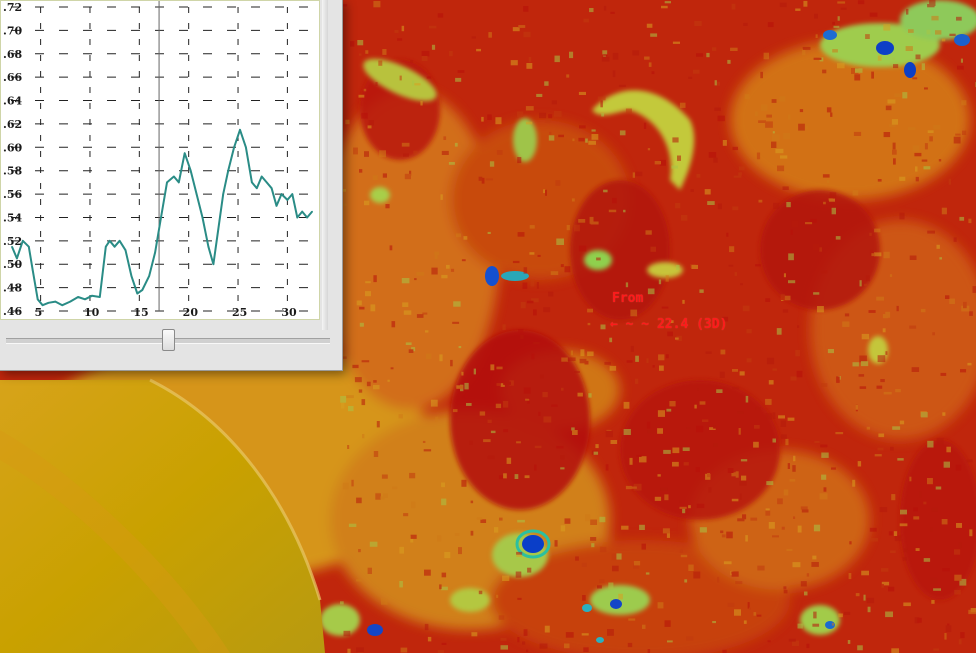 Image resolution: width=976 pixels, height=653 pixels. Describe the element at coordinates (12, 171) in the screenshot. I see `y-tick-label: .58` at that location.